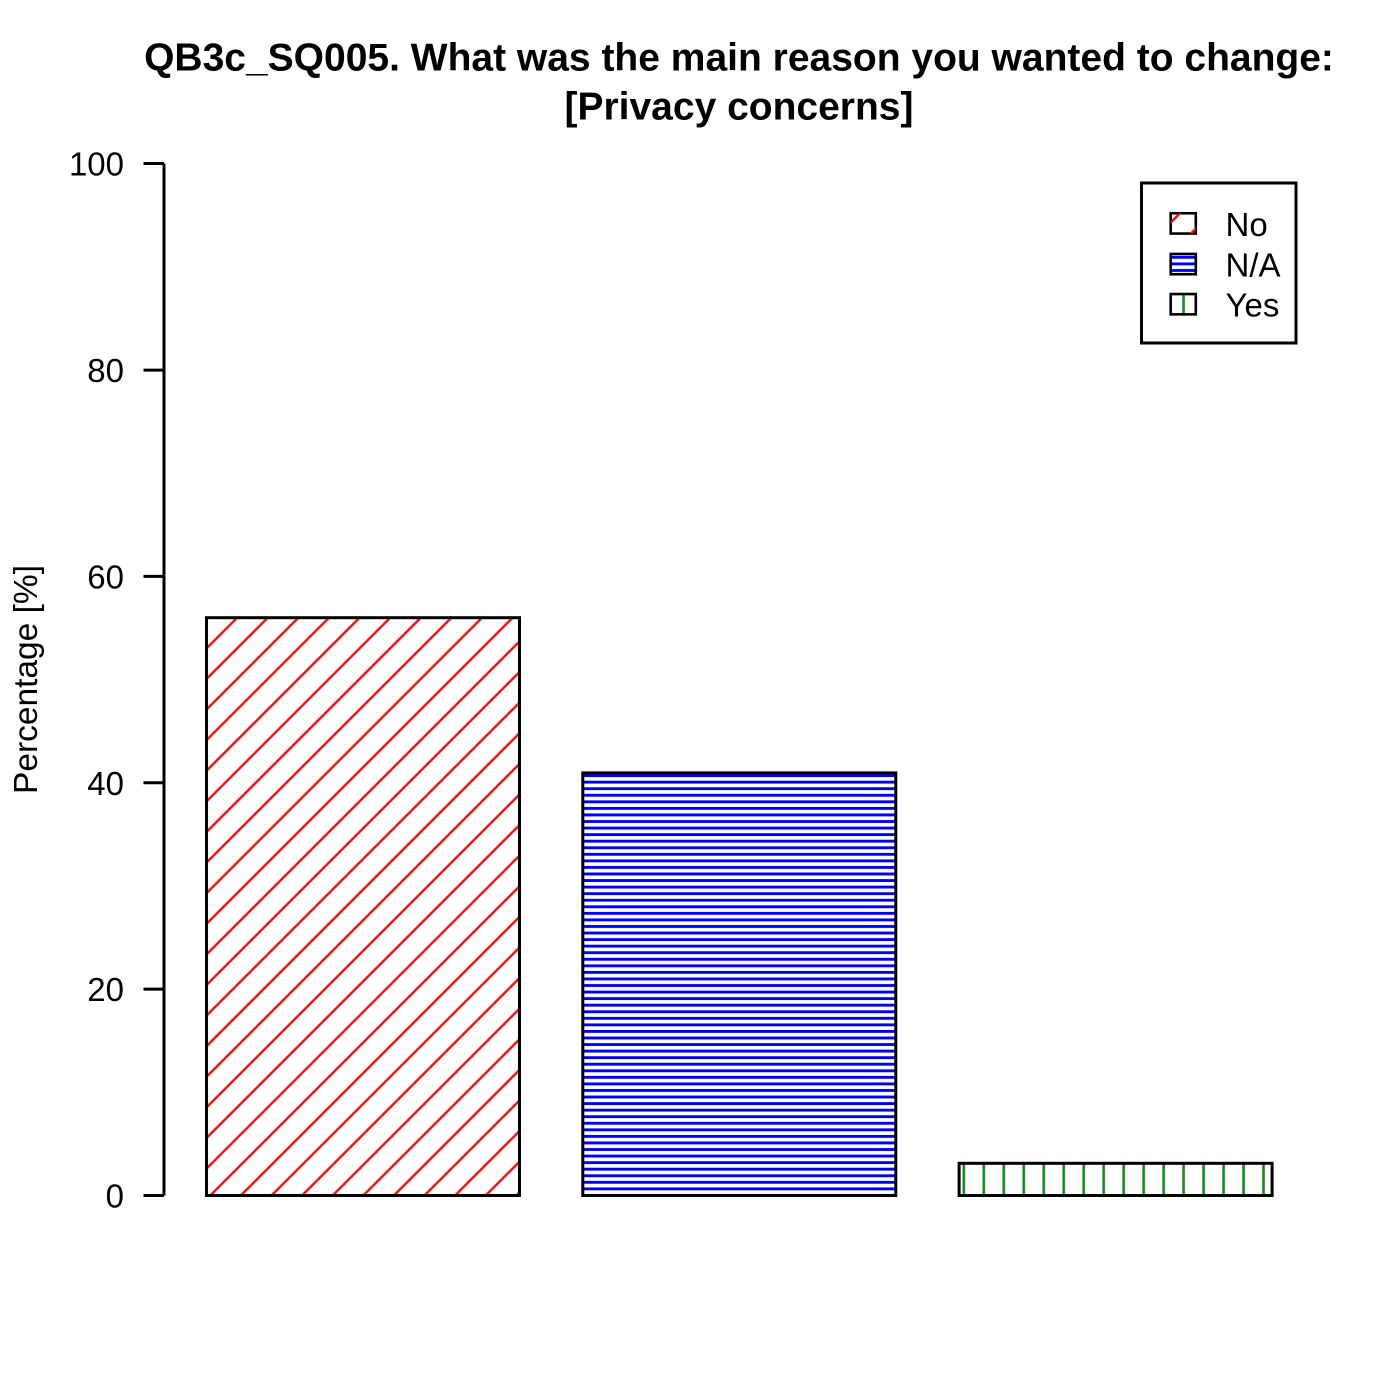 This screenshot has height=1400, width=1400. Describe the element at coordinates (105, 370) in the screenshot. I see `svg-text: 80` at that location.